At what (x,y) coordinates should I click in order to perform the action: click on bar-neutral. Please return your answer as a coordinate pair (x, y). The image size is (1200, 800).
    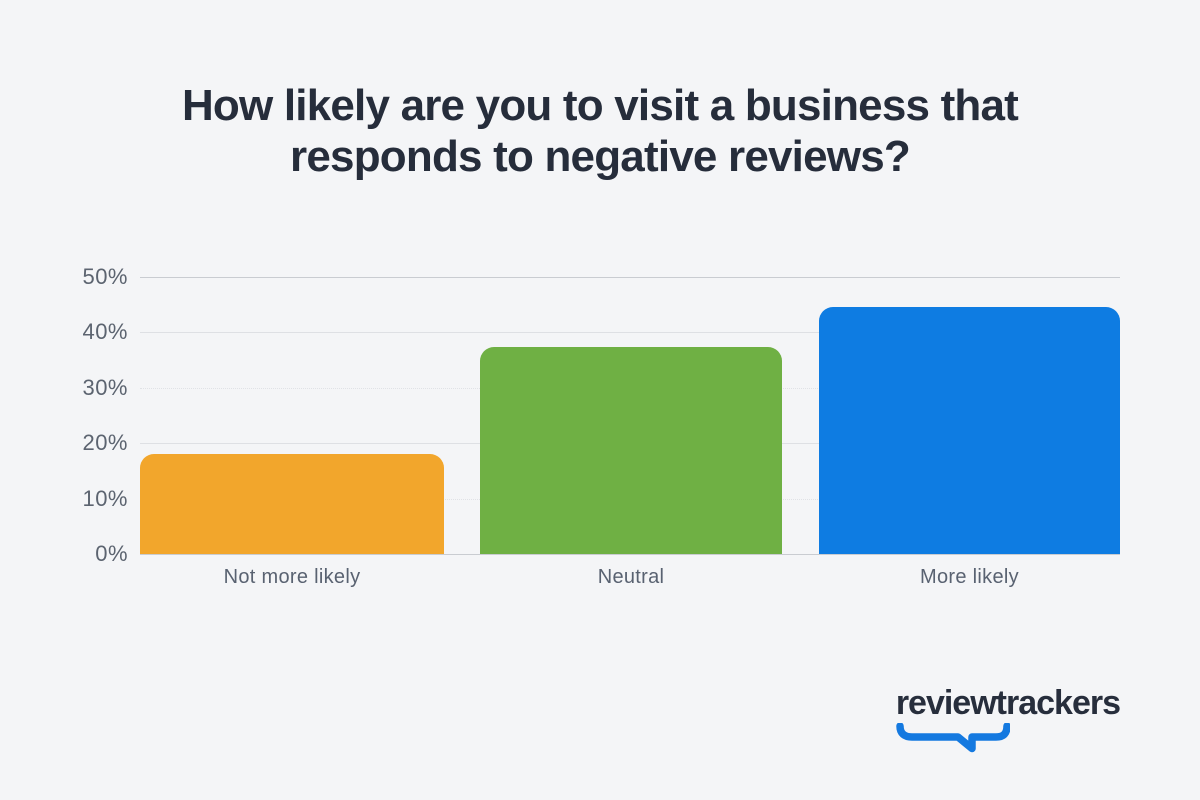
    Looking at the image, I should click on (631, 450).